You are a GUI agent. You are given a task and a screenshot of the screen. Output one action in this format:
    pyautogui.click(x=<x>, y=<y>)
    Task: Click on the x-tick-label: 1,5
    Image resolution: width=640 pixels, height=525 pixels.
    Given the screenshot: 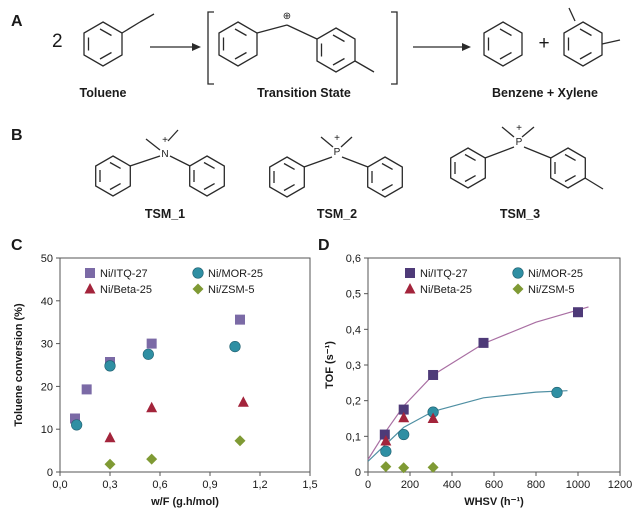 What is the action you would take?
    pyautogui.click(x=309, y=485)
    